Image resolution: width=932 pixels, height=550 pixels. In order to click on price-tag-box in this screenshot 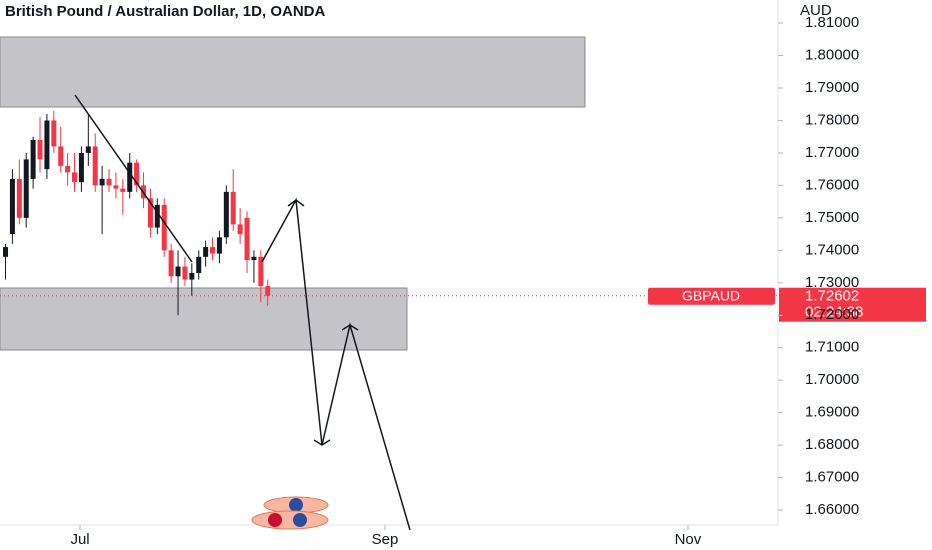, I will do `click(852, 304)`.